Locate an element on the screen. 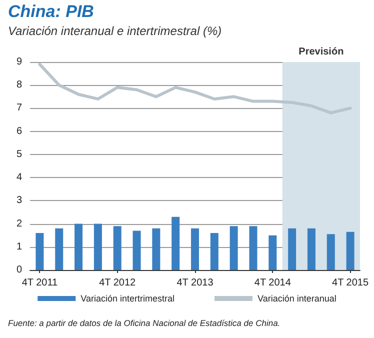 This screenshot has height=338, width=374. line-series is located at coordinates (195, 88).